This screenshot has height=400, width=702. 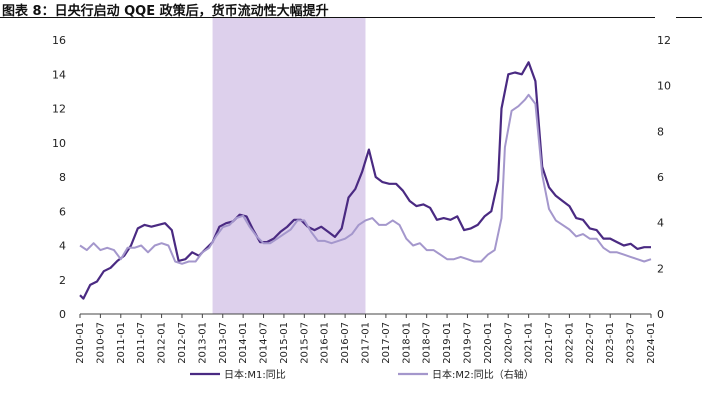 What do you see at coordinates (264, 343) in the screenshot?
I see `x-tick-label: 2014-07` at bounding box center [264, 343].